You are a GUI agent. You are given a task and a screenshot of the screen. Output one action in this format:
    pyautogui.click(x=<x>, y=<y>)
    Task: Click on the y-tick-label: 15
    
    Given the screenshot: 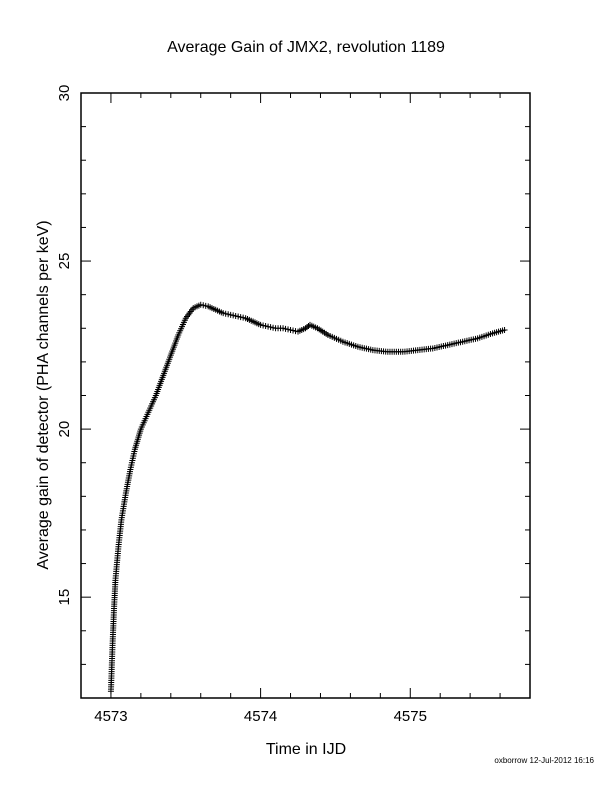 What is the action you would take?
    pyautogui.click(x=64, y=597)
    